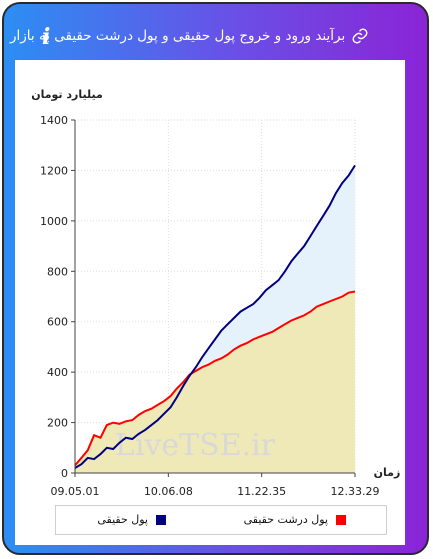 The height and width of the screenshot is (559, 433). I want to click on x-tick-label-0: 09.05.01, so click(75, 491).